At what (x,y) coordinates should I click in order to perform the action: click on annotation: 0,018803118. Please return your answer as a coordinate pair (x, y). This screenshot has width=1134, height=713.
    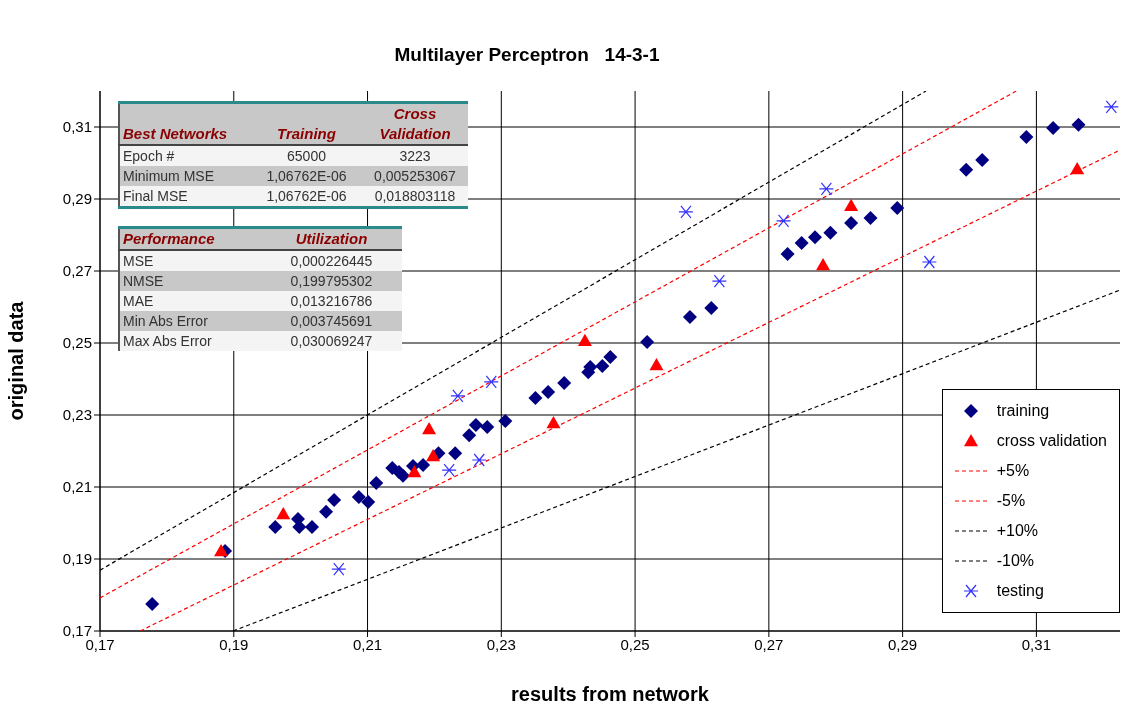
    Looking at the image, I should click on (415, 196).